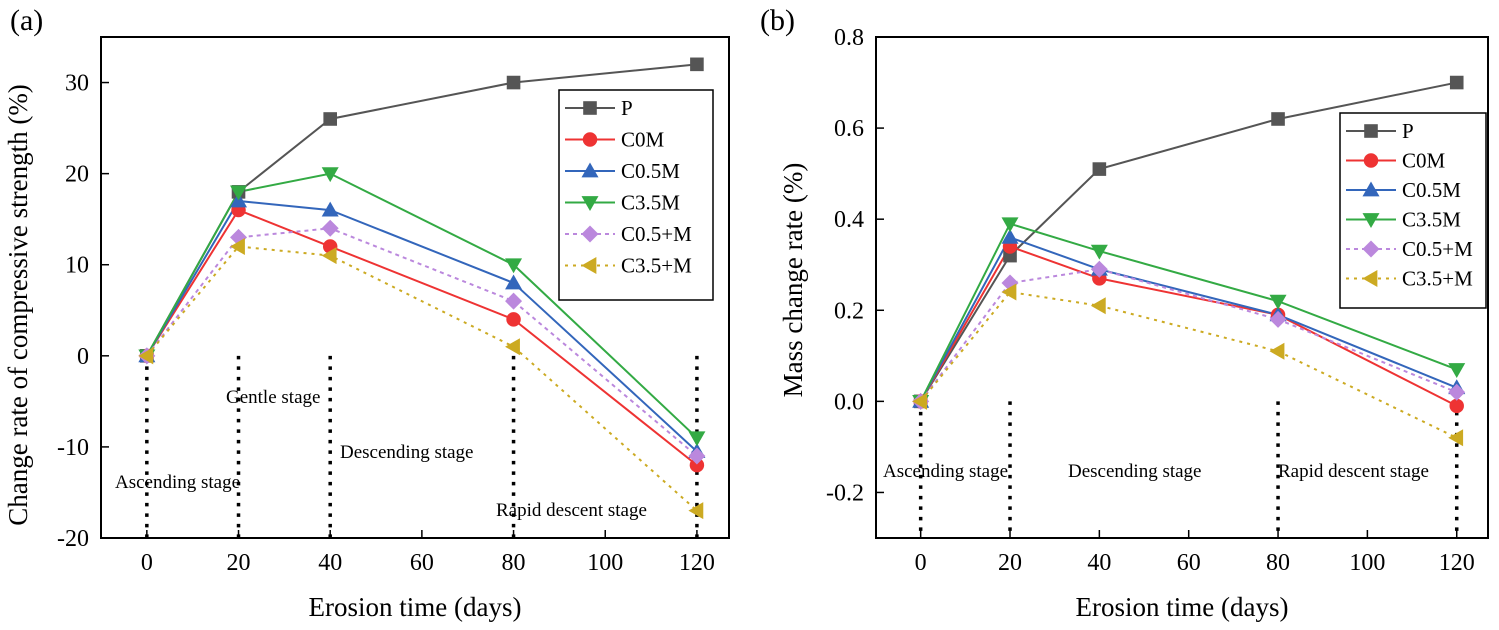 This screenshot has height=630, width=1499. What do you see at coordinates (1371, 131) in the screenshot?
I see `panel-b-legend-marker-P` at bounding box center [1371, 131].